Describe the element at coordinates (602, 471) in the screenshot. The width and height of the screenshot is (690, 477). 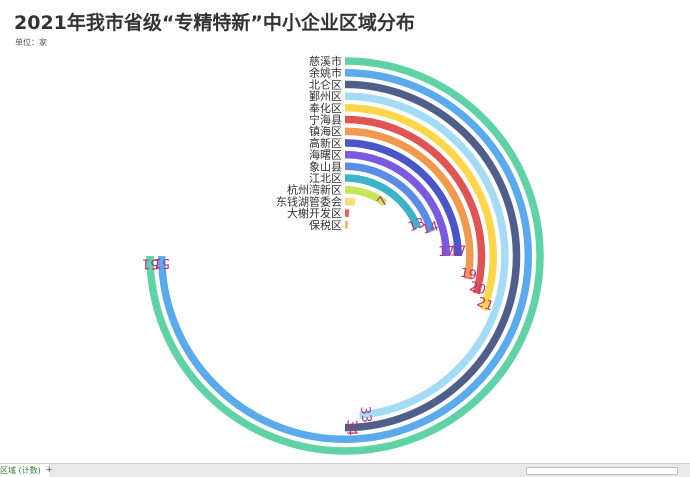
I see `horizontal-scrollbar` at that location.